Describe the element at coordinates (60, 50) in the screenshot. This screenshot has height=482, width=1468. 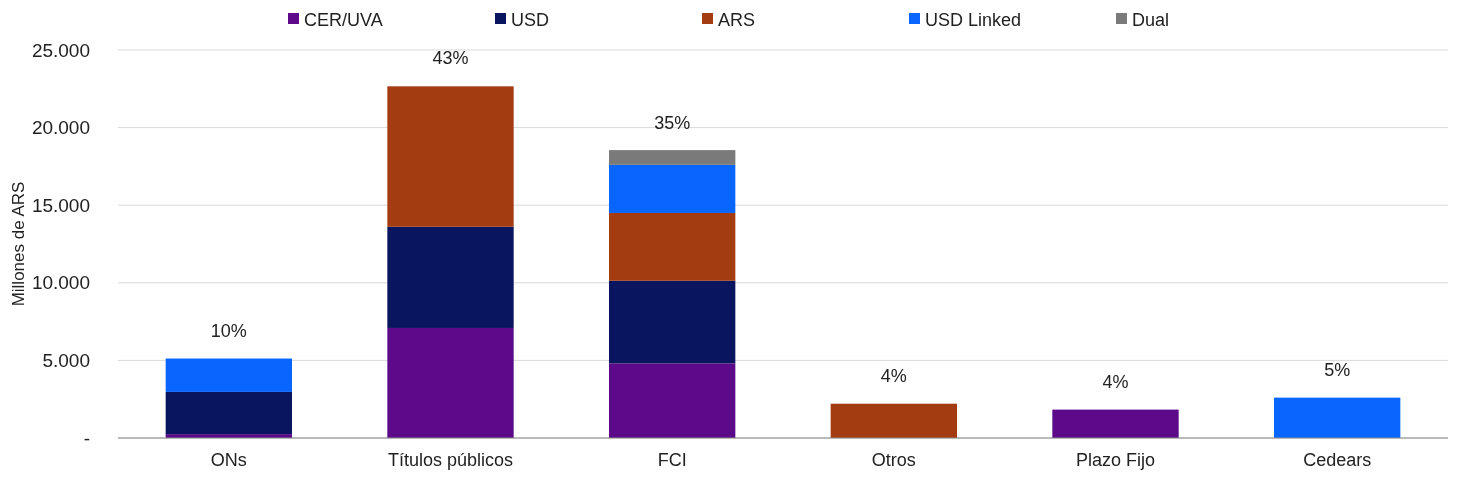
I see `y-tick-label: 25.000` at that location.